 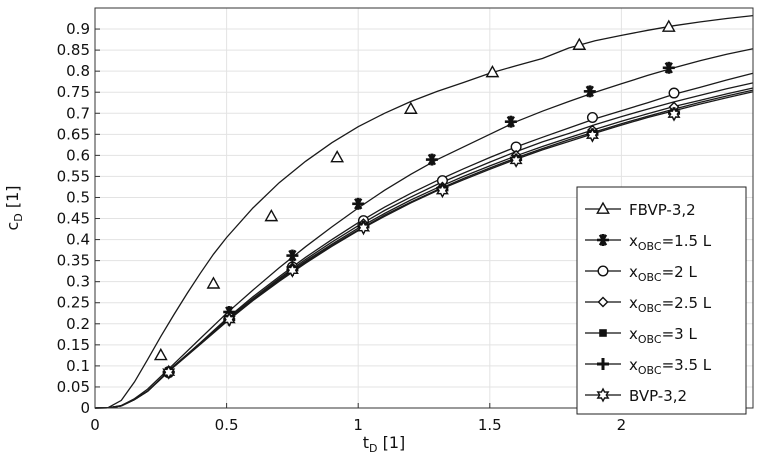 I want to click on x-tick-label: 1, so click(x=358, y=425).